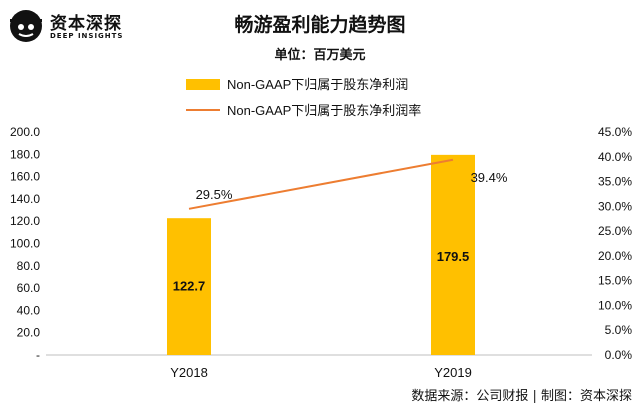 The width and height of the screenshot is (640, 409). I want to click on brand-logo: 资本深探 DEEP INSIGHTS, so click(76, 25).